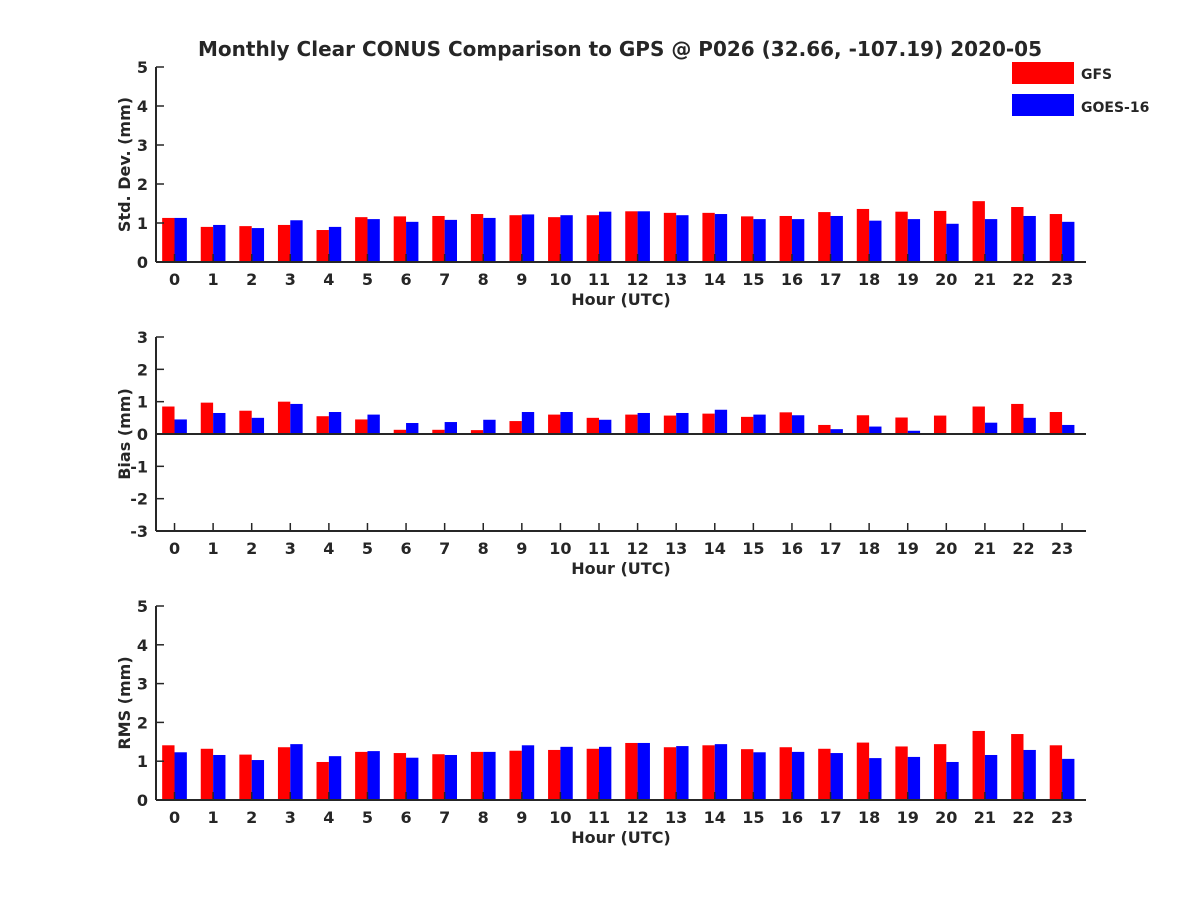 Image resolution: width=1200 pixels, height=900 pixels. I want to click on std-dev-xtick-label: 1, so click(213, 279).